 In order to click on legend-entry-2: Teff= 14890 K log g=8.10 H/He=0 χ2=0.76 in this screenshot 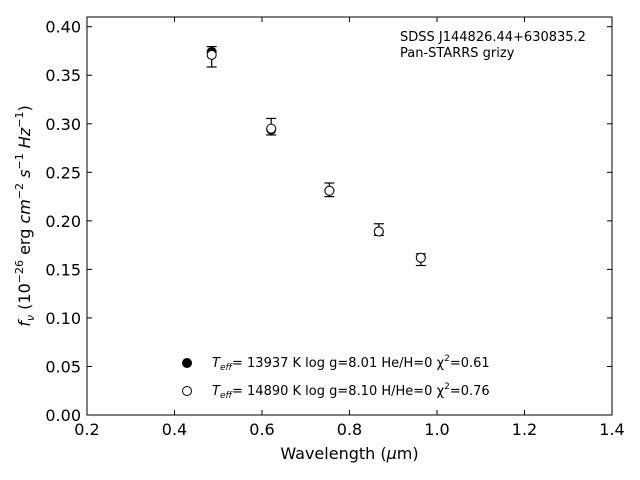, I will do `click(351, 391)`.